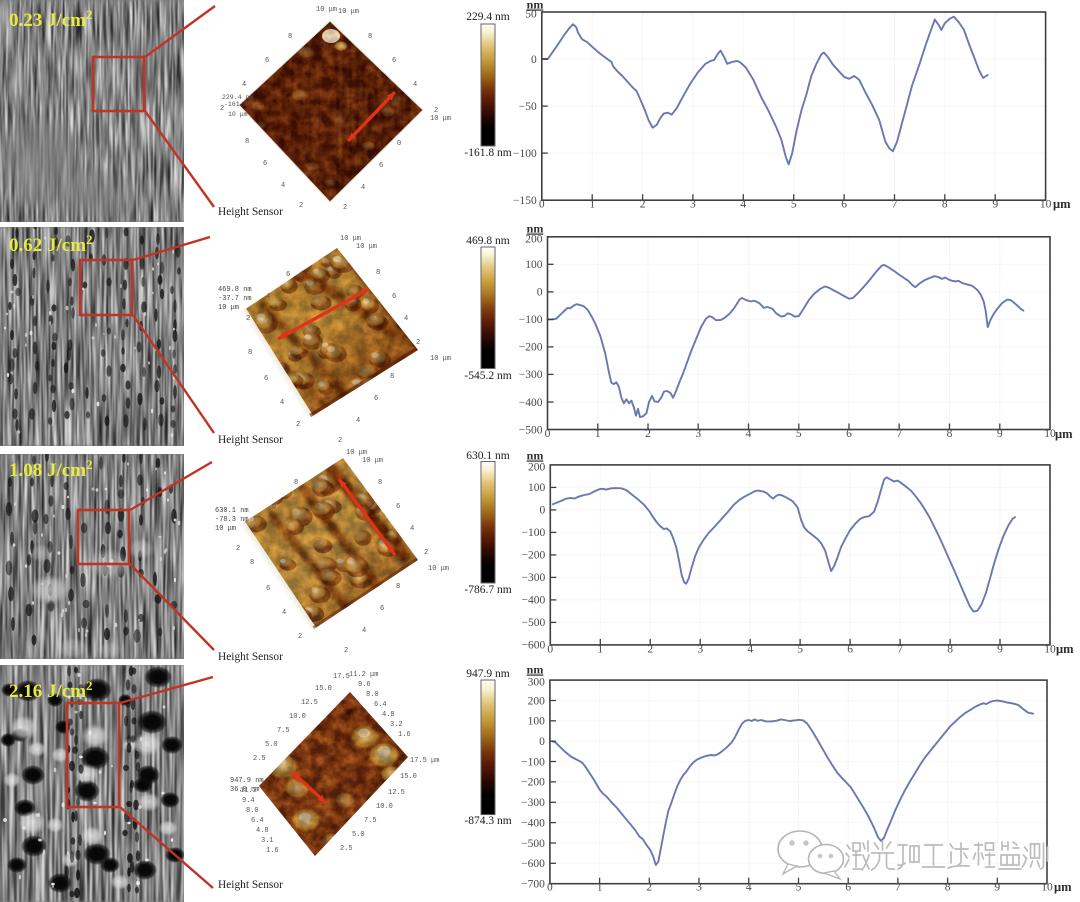 This screenshot has width=1080, height=902. Describe the element at coordinates (364, 685) in the screenshot. I see `svg-text: 9.6` at that location.